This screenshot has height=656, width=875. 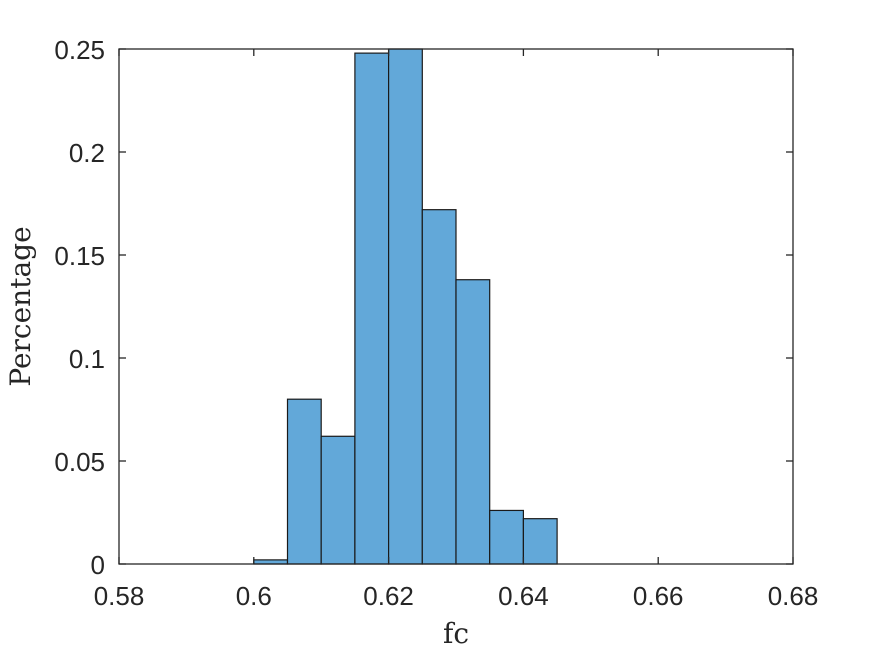 What do you see at coordinates (119, 596) in the screenshot?
I see `x-tick-label: 0.58` at bounding box center [119, 596].